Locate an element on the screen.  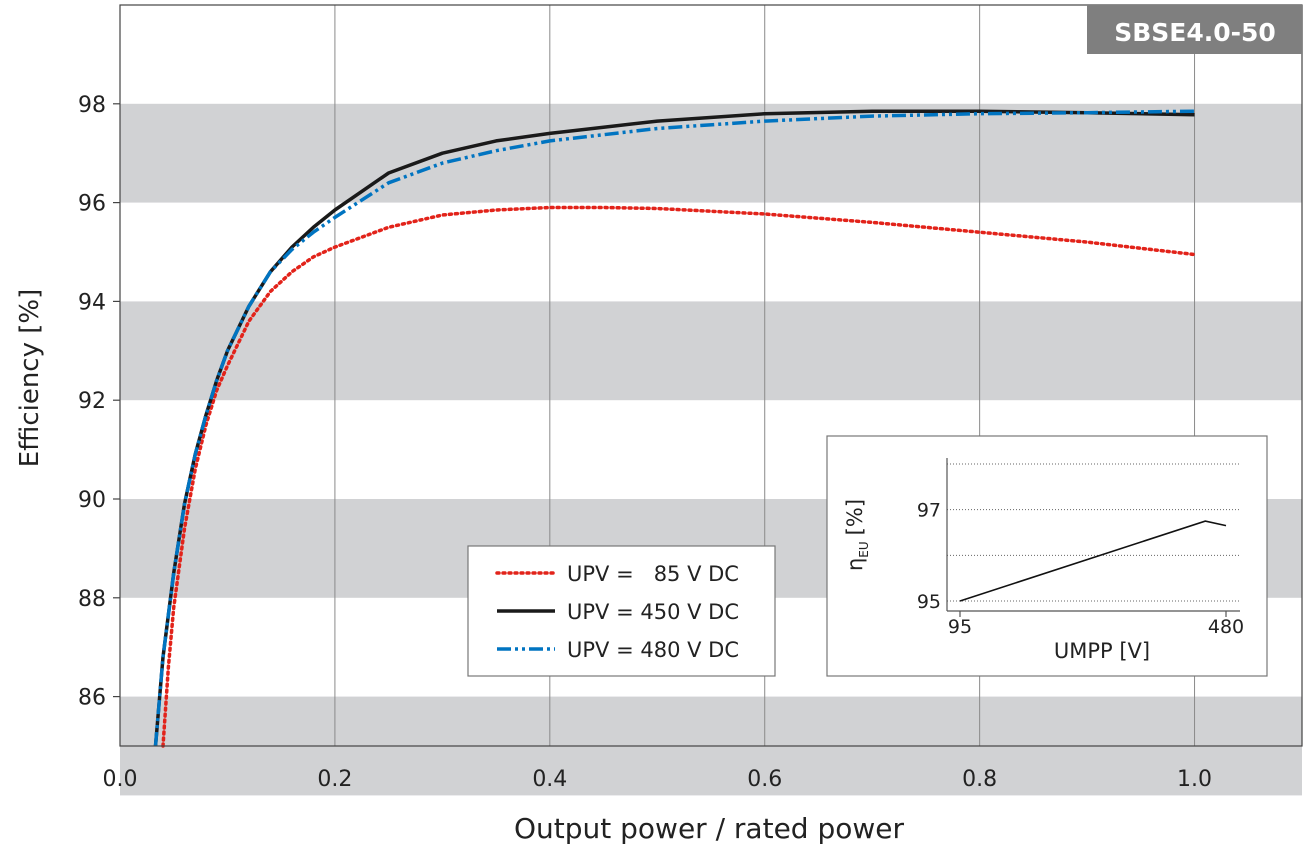
y-tick-label: 98 is located at coordinates (92, 105).